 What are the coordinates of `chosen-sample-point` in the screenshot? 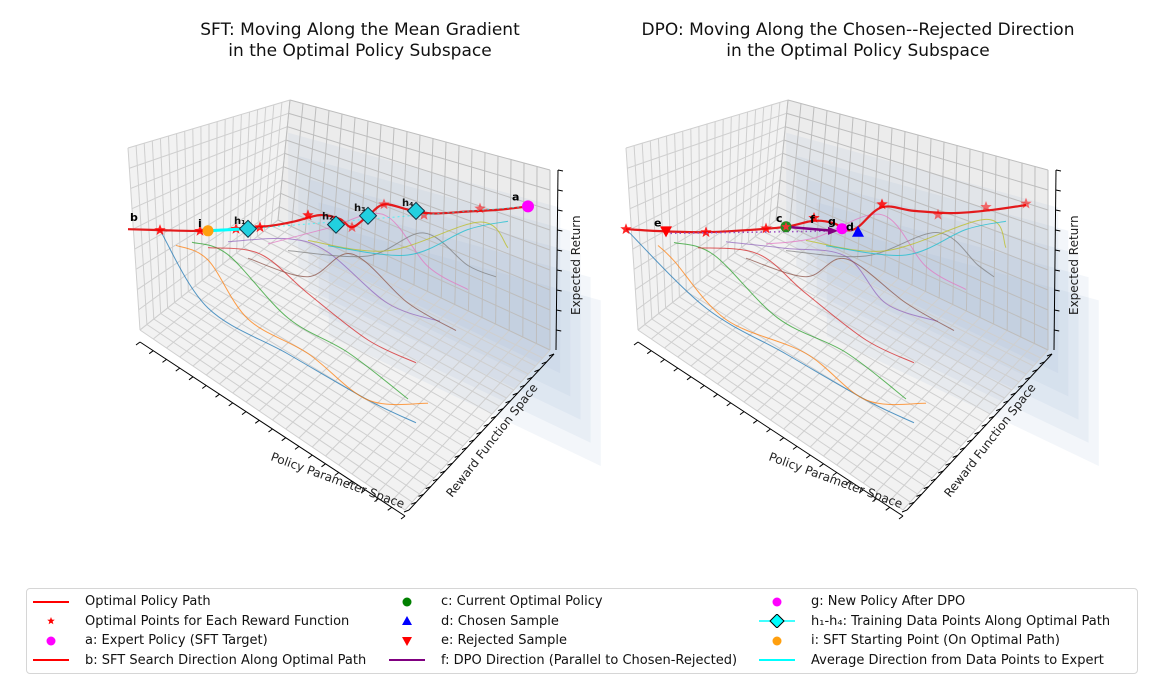 It's located at (858, 231).